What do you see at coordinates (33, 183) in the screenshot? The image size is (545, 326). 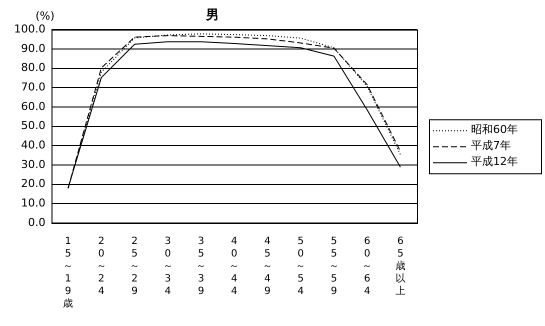 I see `y-tick-label: 20.0` at bounding box center [33, 183].